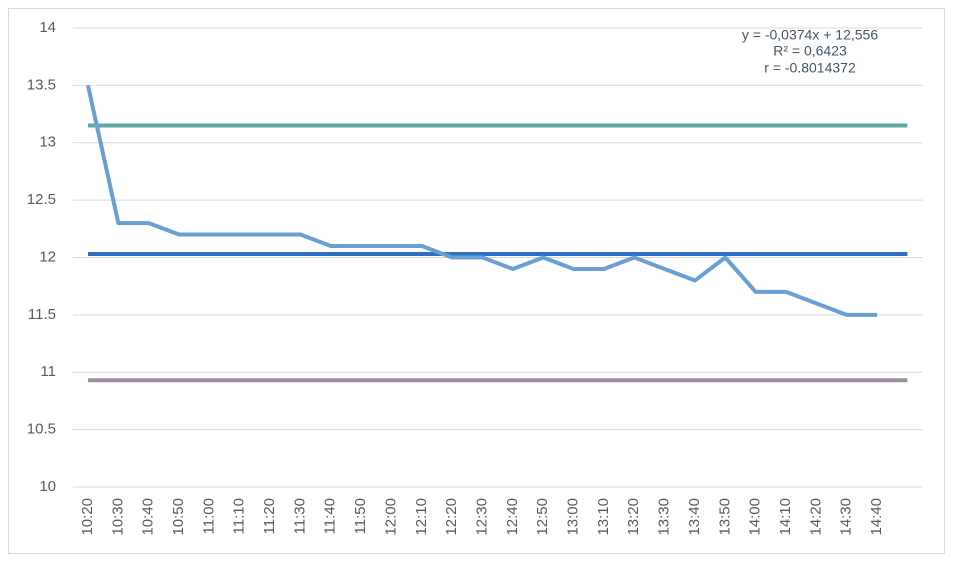  I want to click on x-tick-label: 14:20, so click(815, 517).